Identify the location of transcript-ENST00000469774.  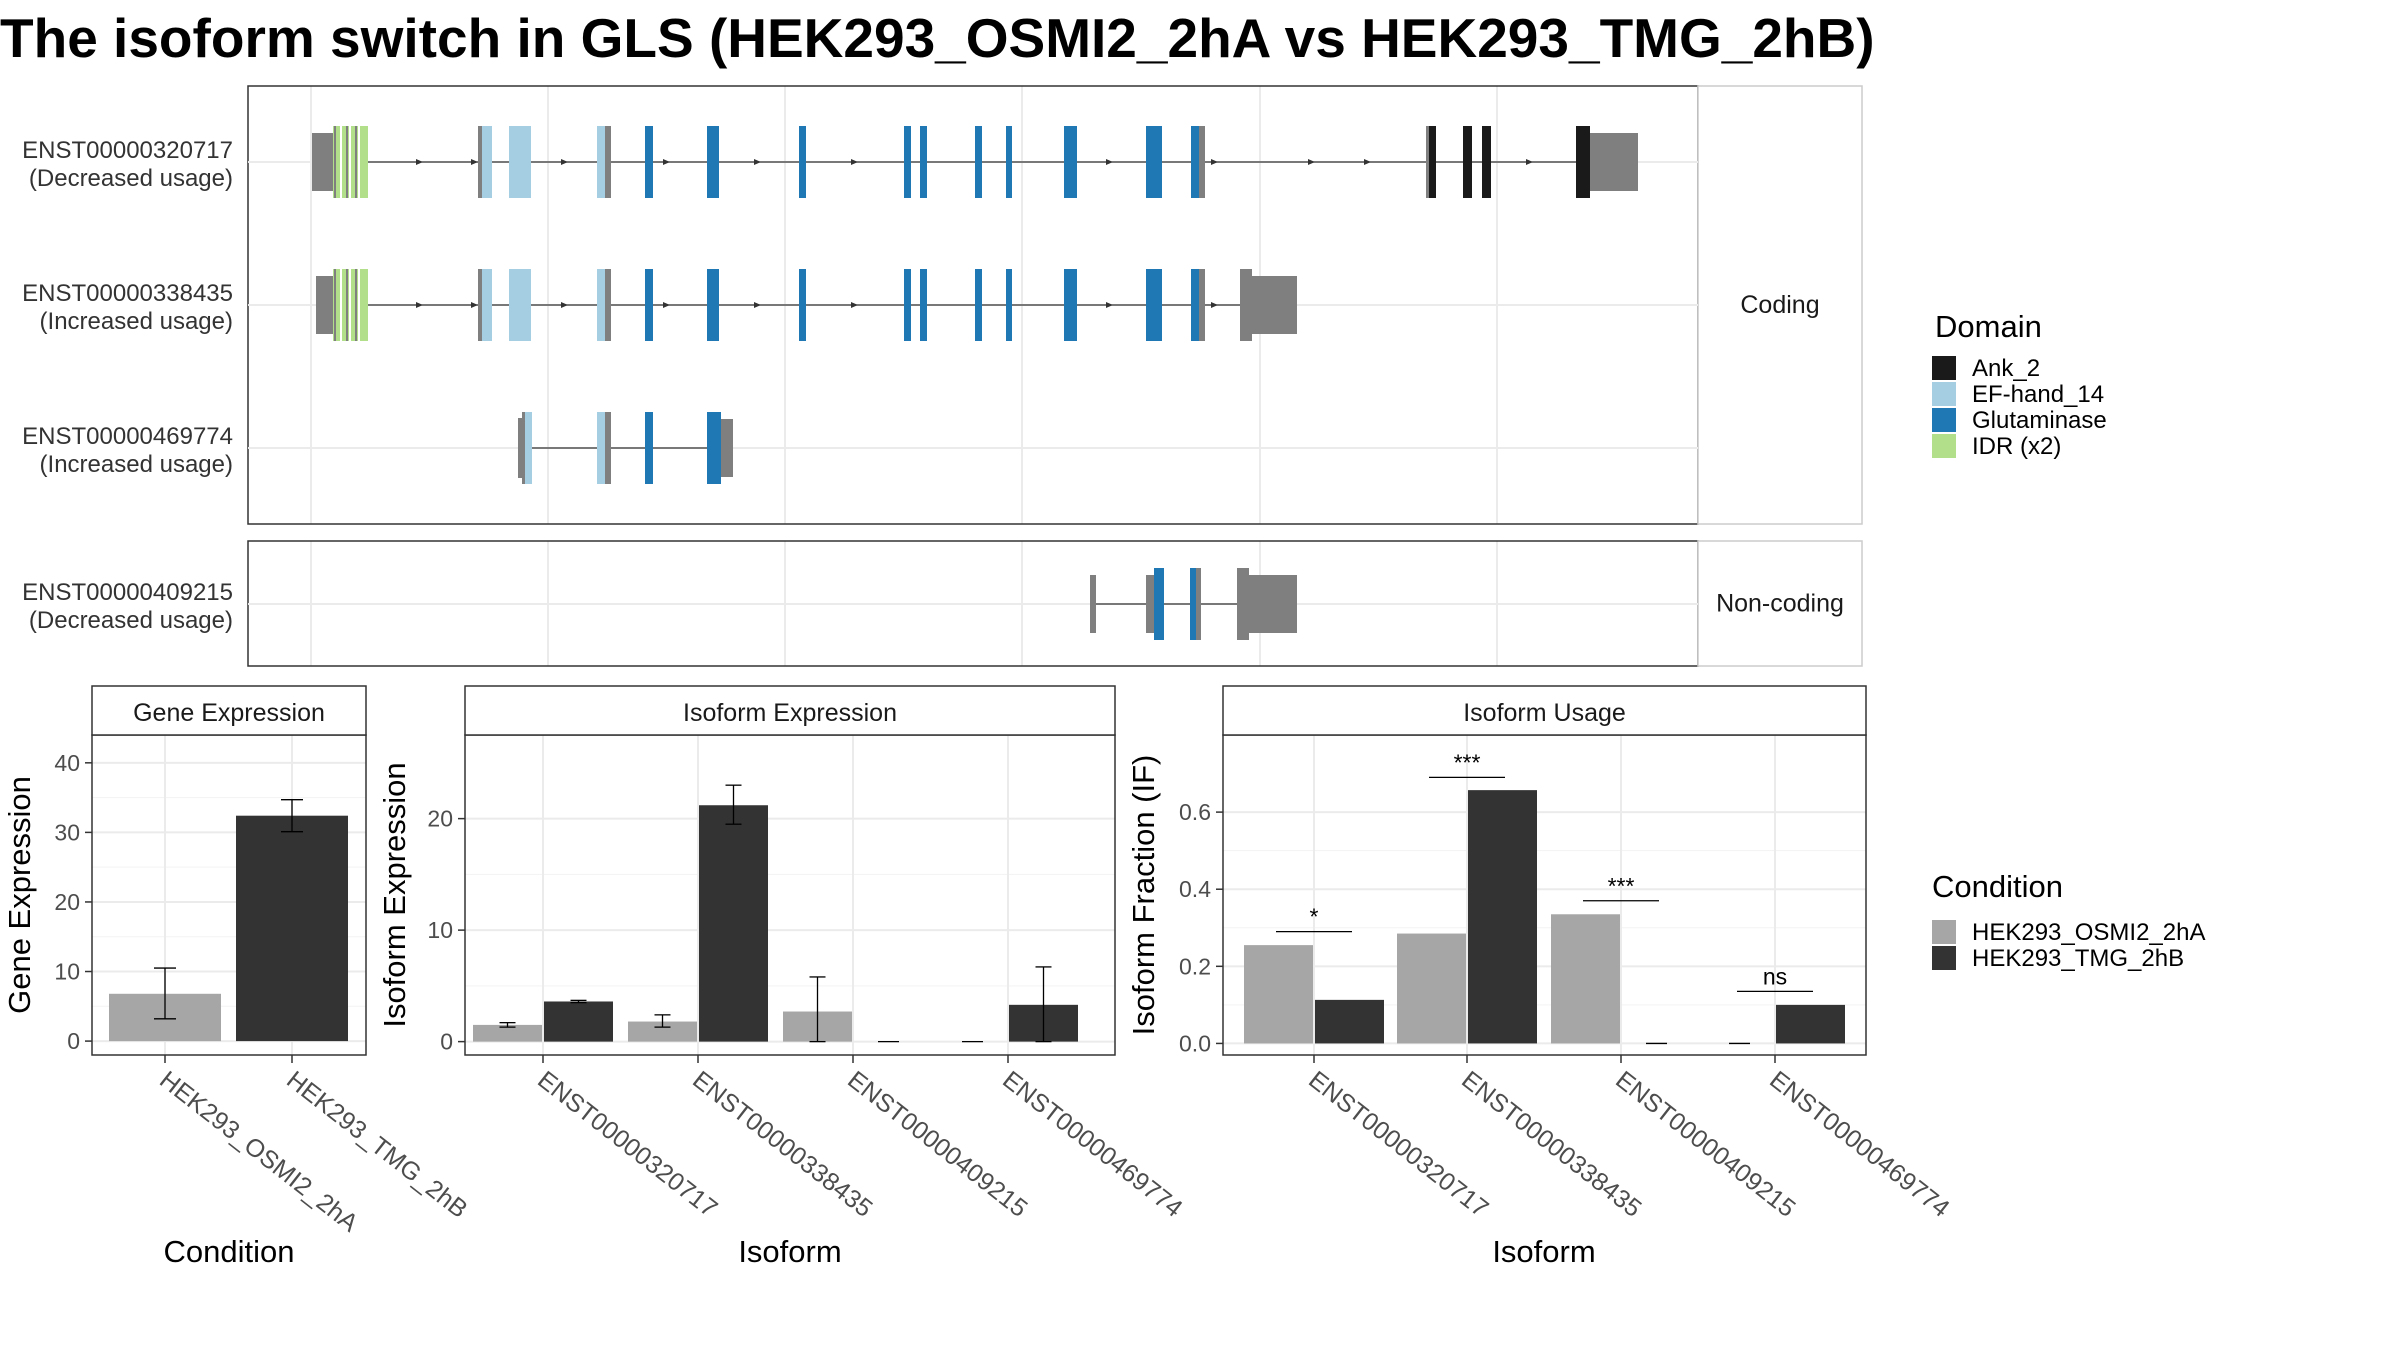
(625, 448).